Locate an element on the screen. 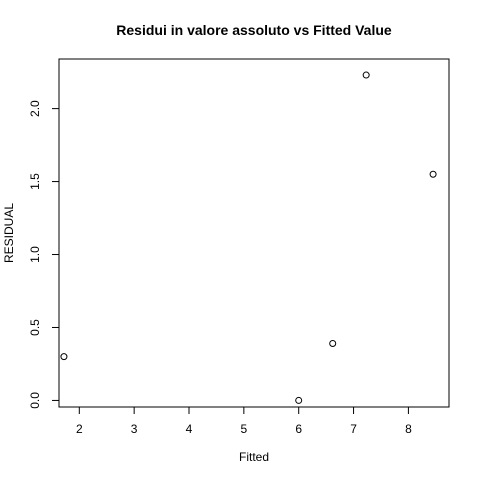 Image resolution: width=480 pixels, height=480 pixels. y-tick-label: 0.5 is located at coordinates (35, 327).